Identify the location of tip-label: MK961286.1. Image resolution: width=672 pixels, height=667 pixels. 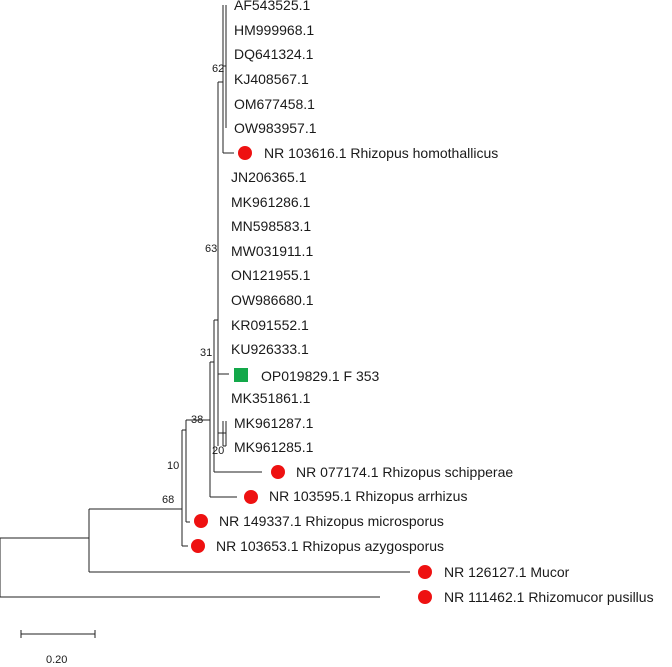
(271, 202).